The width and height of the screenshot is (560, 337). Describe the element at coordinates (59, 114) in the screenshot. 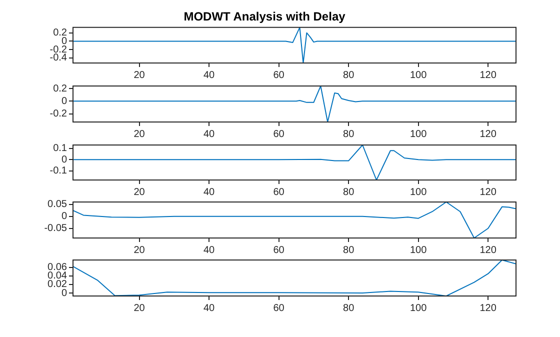

I see `y-tick-label: -0.2` at that location.